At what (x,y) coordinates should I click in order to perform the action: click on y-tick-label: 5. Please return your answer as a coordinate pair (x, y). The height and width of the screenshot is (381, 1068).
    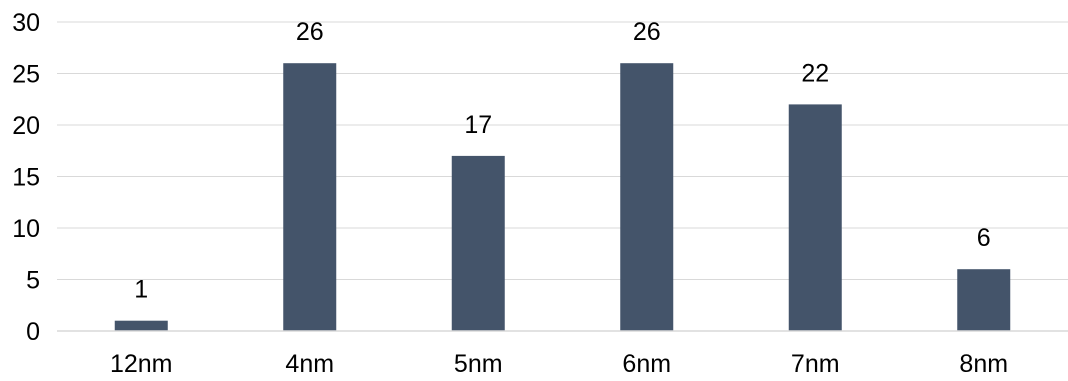
    Looking at the image, I should click on (33, 281).